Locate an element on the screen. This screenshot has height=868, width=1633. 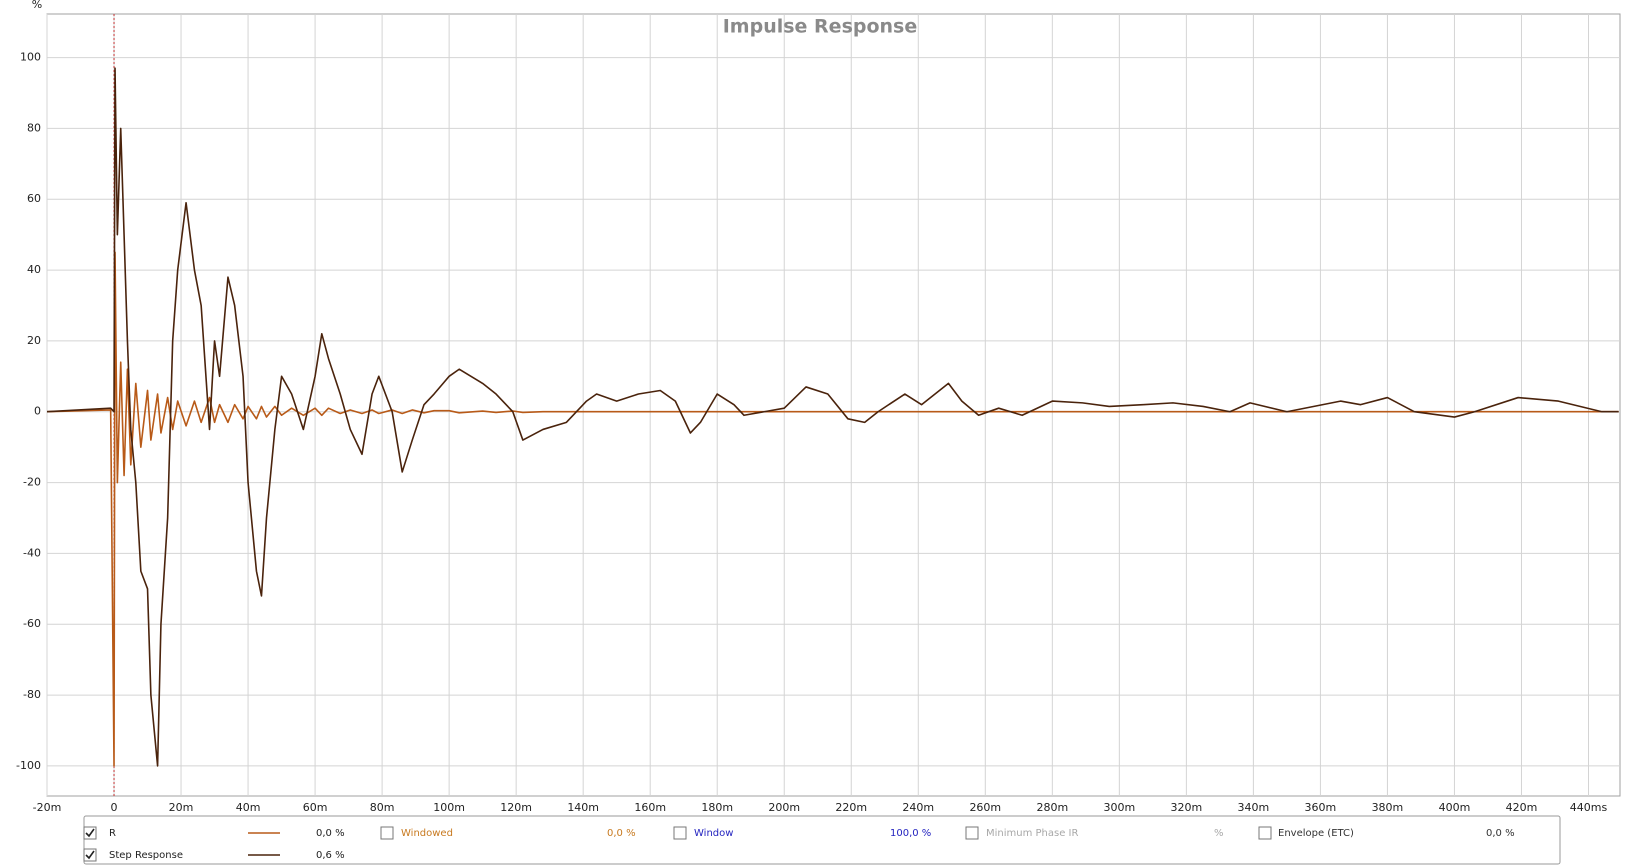
legend-label: Envelope (ETC) is located at coordinates (1316, 833).